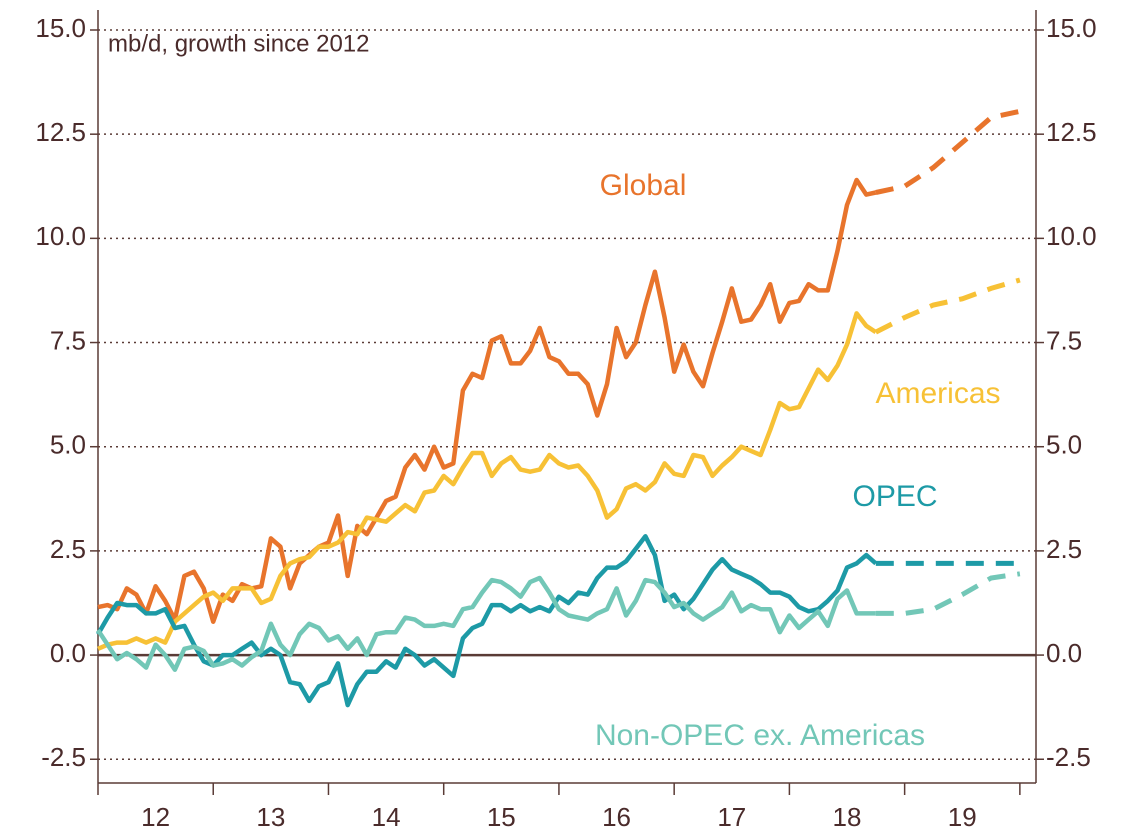 This screenshot has width=1132, height=836. What do you see at coordinates (60, 236) in the screenshot?
I see `y-tick-label: 10.0` at bounding box center [60, 236].